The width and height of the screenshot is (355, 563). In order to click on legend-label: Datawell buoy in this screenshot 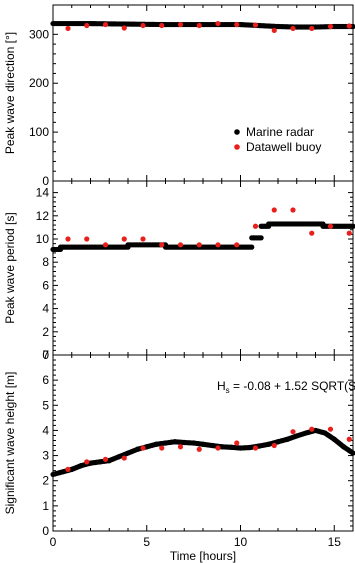, I will do `click(283, 147)`.